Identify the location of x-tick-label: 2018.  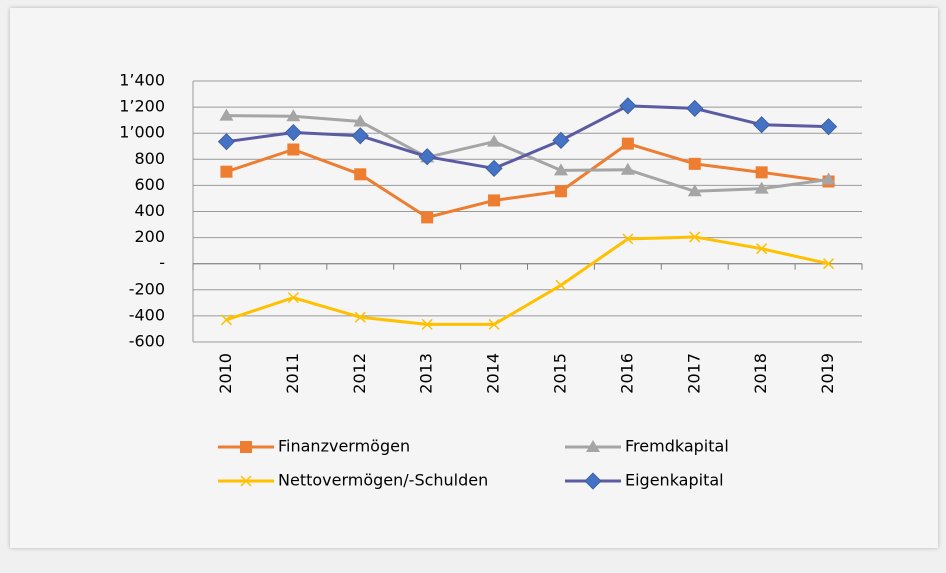
(760, 373).